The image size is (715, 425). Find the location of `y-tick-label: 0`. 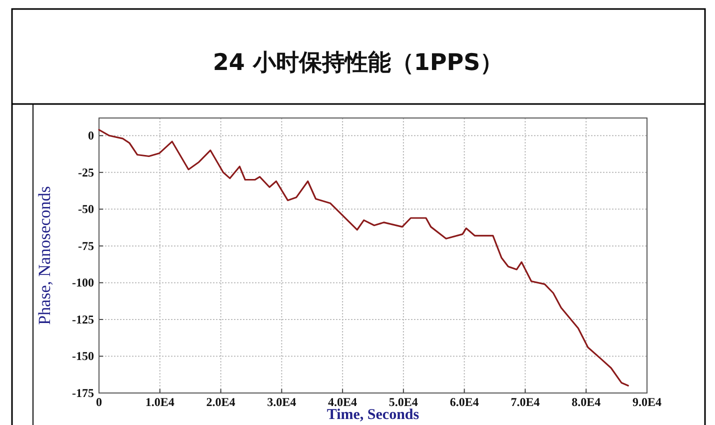

y-tick-label: 0 is located at coordinates (91, 135).